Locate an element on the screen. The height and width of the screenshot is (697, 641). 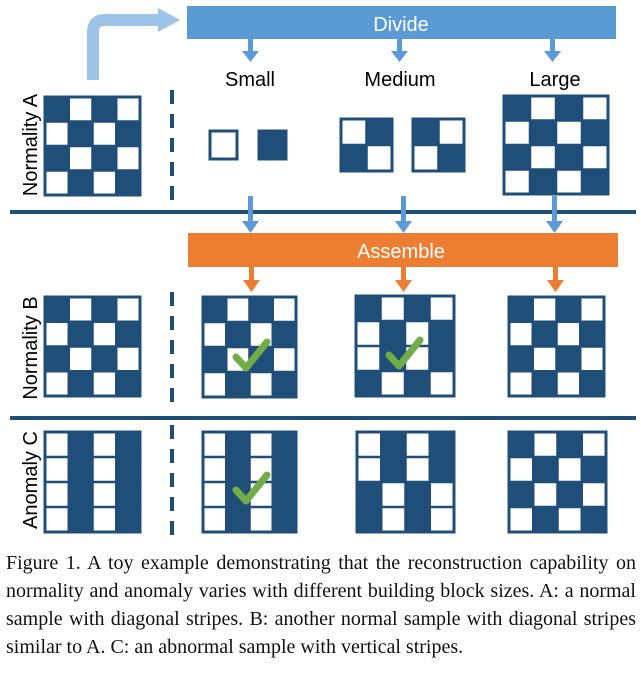
recon-b-large is located at coordinates (556, 346).